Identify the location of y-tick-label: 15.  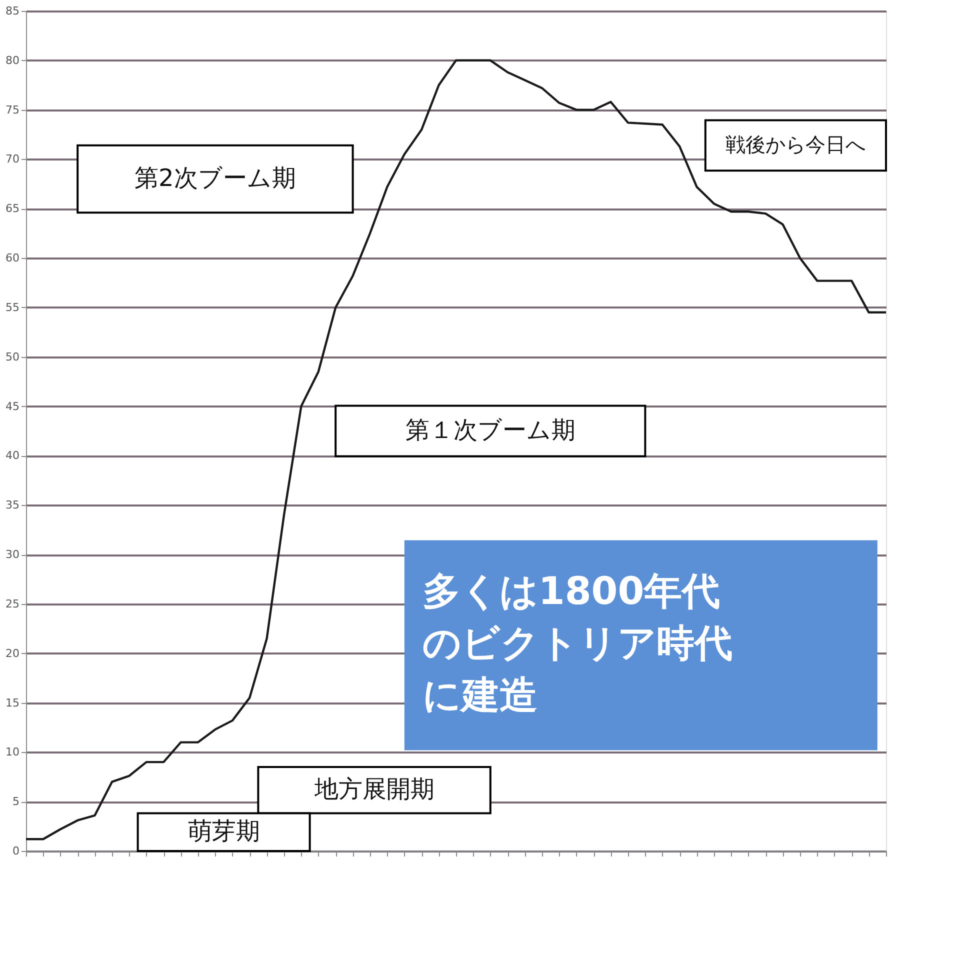
(13, 703).